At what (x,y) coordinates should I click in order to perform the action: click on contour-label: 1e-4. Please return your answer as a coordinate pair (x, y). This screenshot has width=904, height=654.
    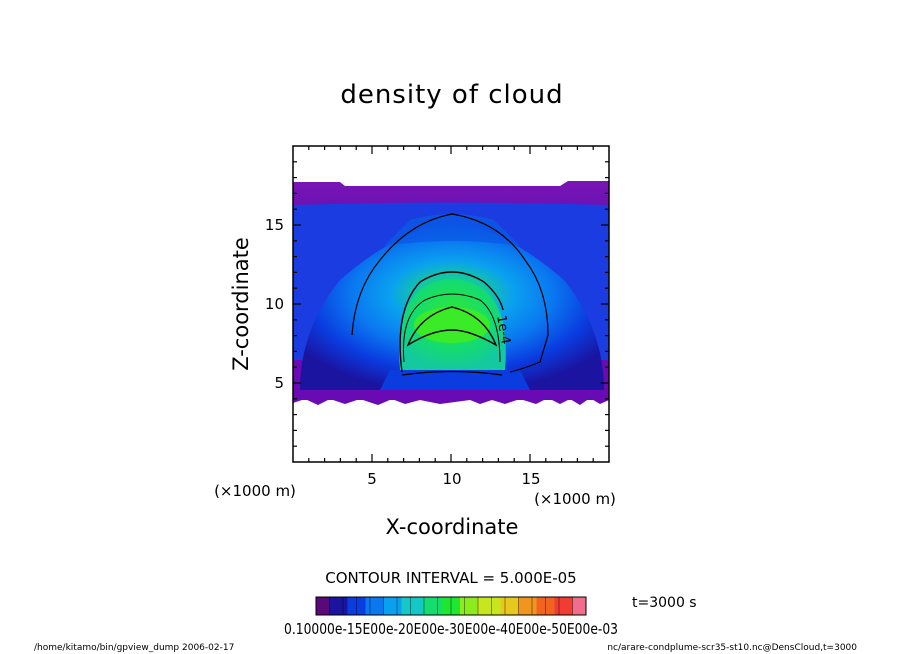
    Looking at the image, I should click on (503, 329).